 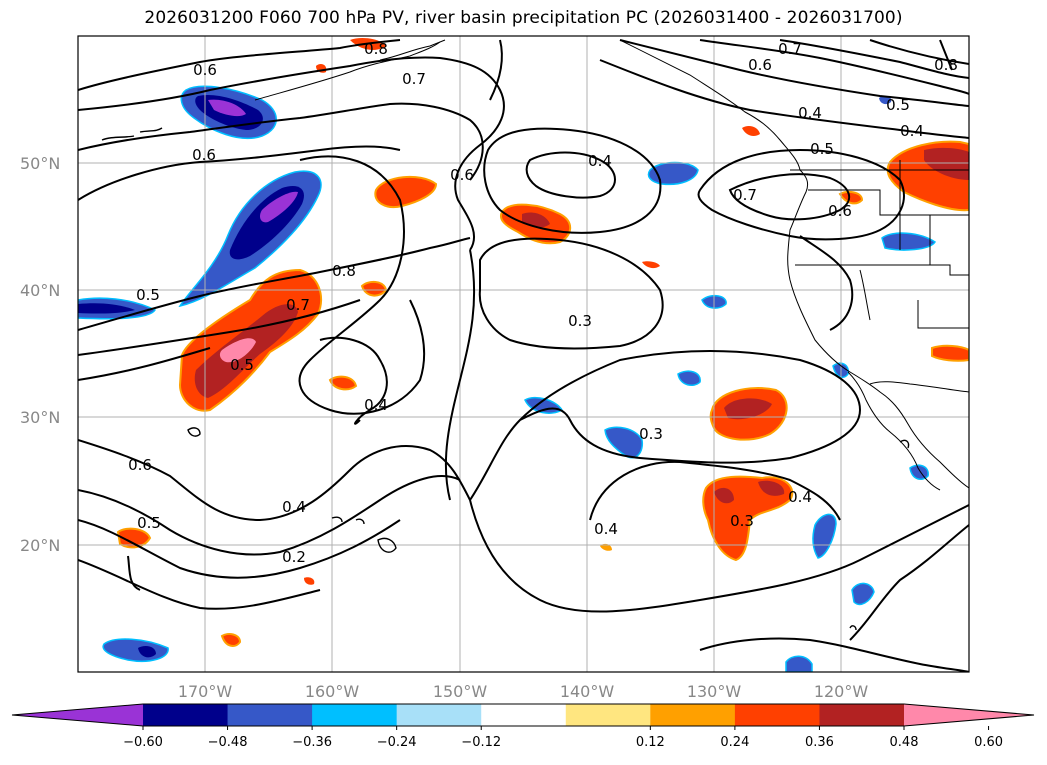 I want to click on lat-label: 30°N, so click(x=40, y=417).